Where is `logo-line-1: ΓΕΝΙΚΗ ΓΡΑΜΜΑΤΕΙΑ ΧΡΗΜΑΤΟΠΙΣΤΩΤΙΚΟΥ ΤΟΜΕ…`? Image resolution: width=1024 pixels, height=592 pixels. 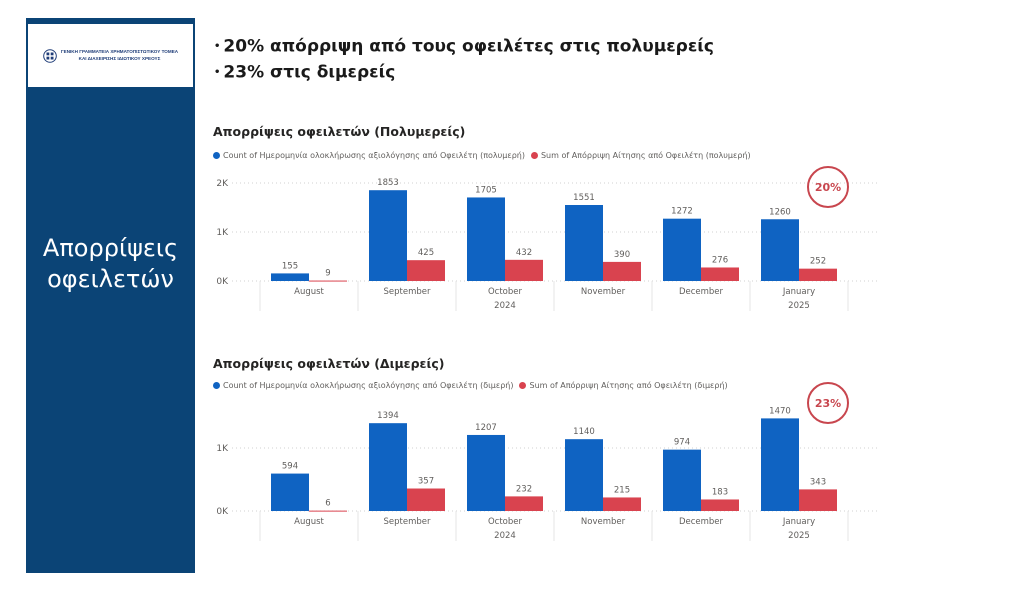 logo-line-1: ΓΕΝΙΚΗ ΓΡΑΜΜΑΤΕΙΑ ΧΡΗΜΑΤΟΠΙΣΤΩΤΙΚΟΥ ΤΟΜΕ… is located at coordinates (119, 51).